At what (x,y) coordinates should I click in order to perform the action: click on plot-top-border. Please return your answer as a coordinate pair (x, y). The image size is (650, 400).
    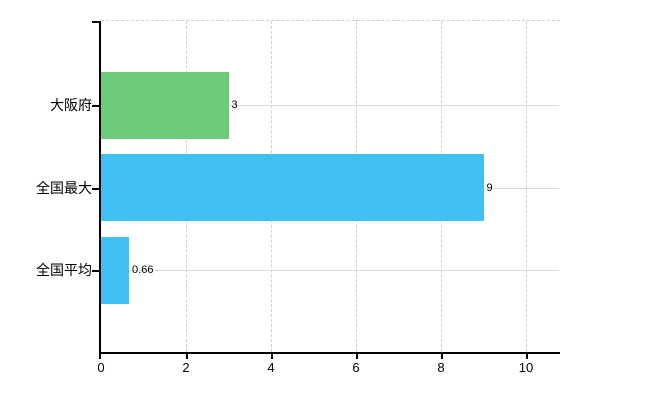
    Looking at the image, I should click on (330, 20).